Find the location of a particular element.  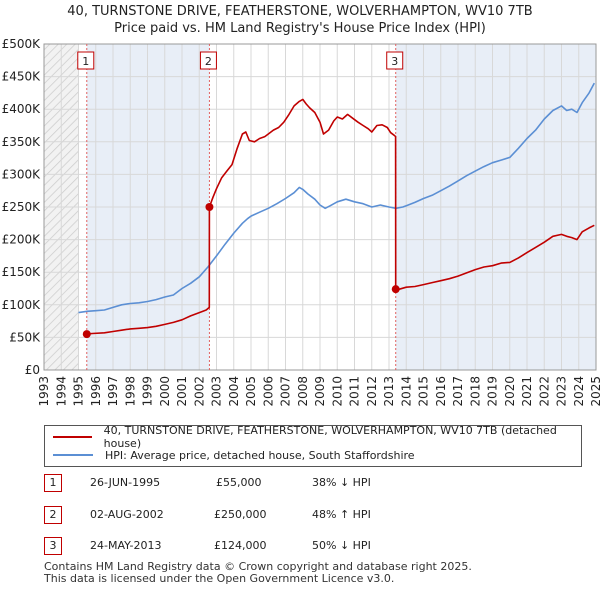

x-tick-label: 2010 is located at coordinates (337, 391).